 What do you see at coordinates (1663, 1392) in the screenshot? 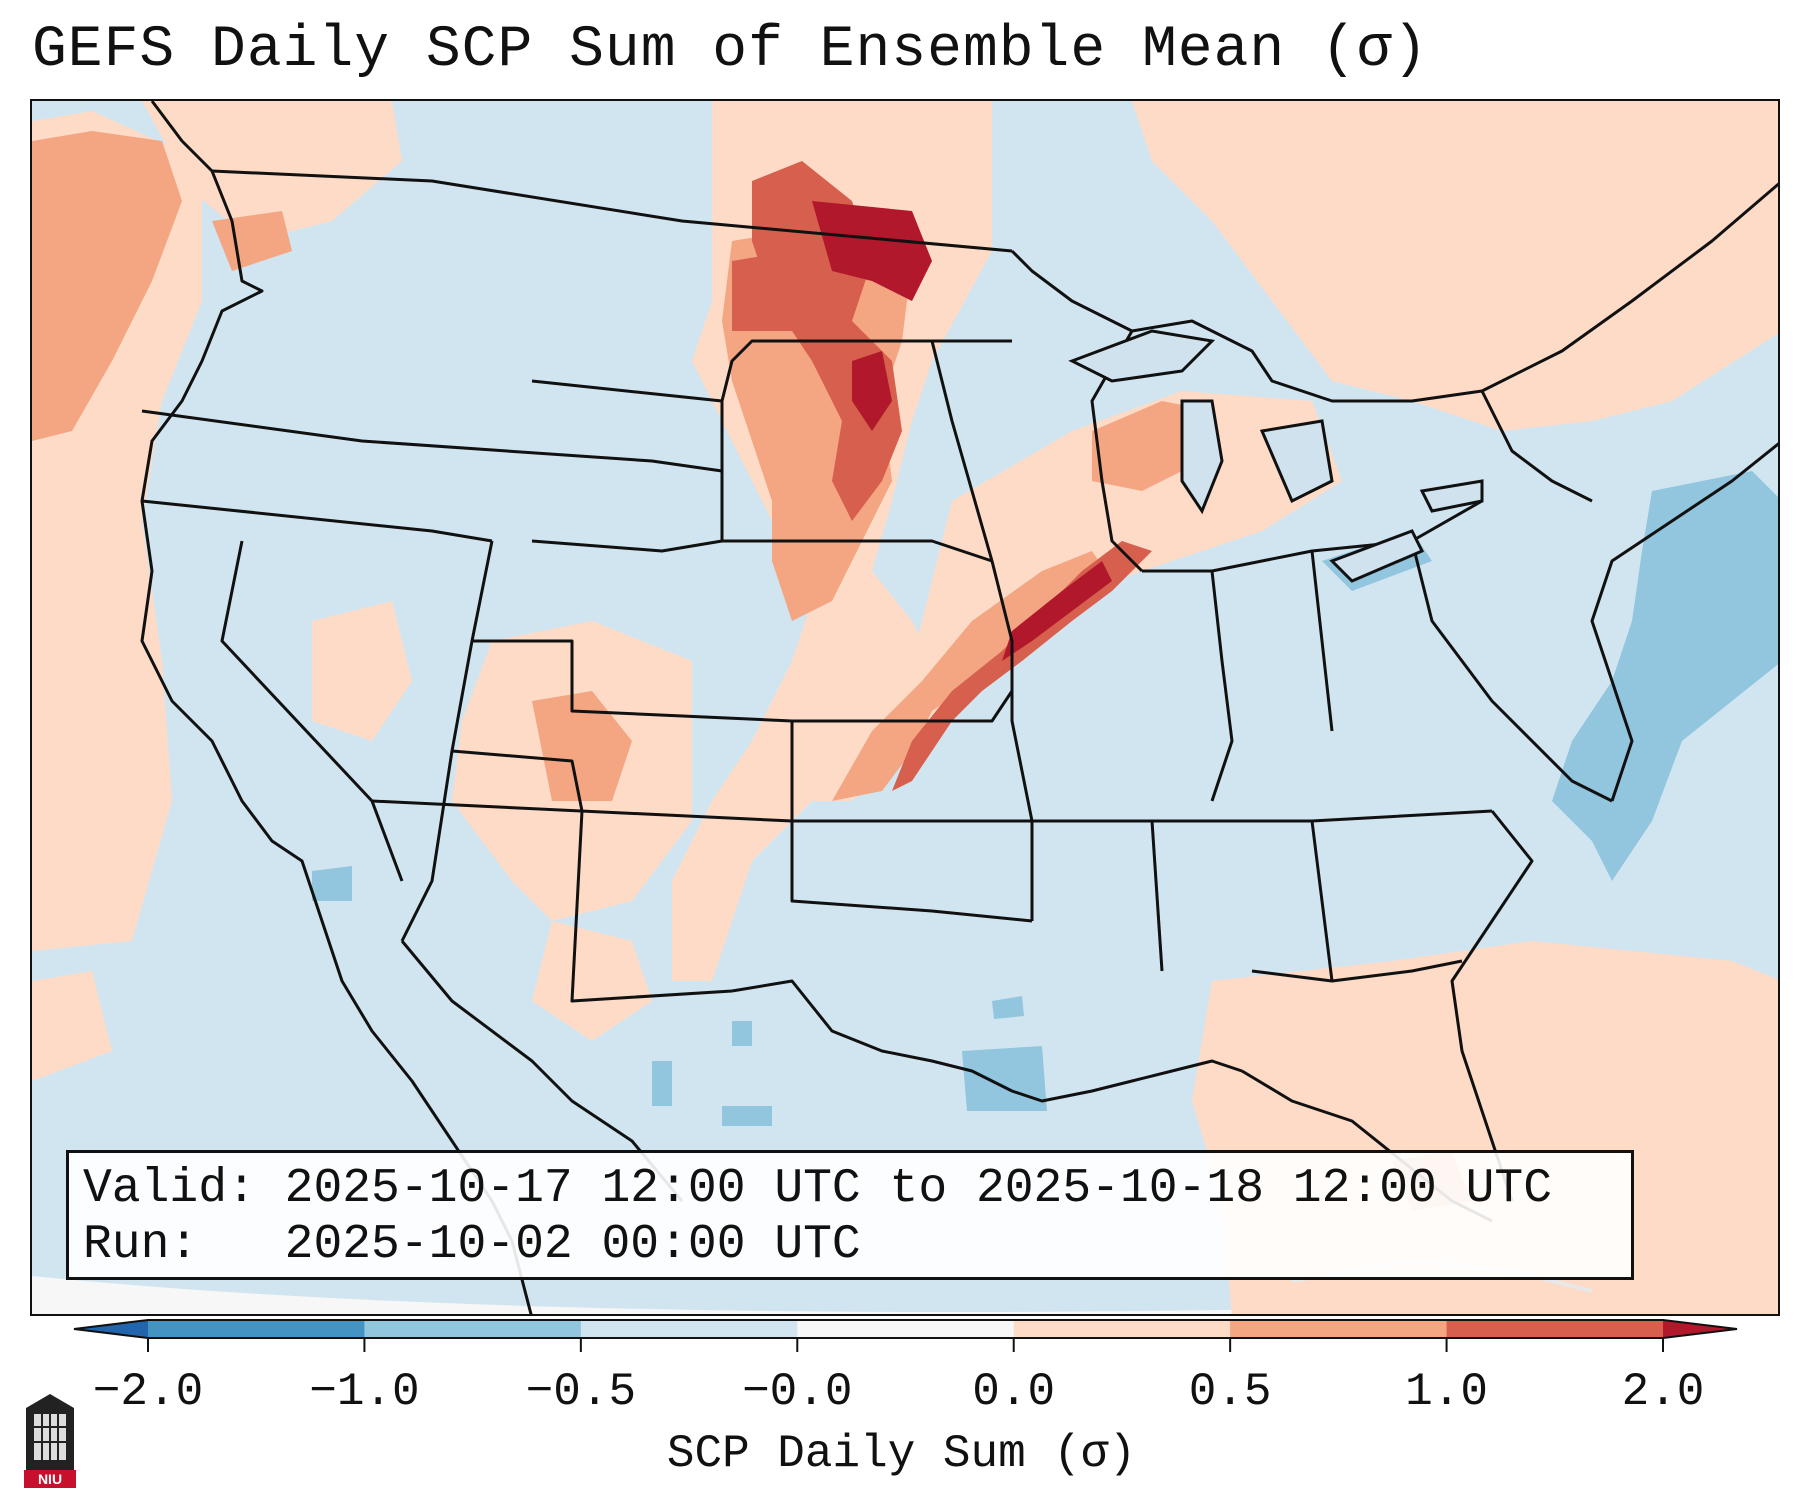
I see `colorbar-tick-label: 2.0` at bounding box center [1663, 1392].